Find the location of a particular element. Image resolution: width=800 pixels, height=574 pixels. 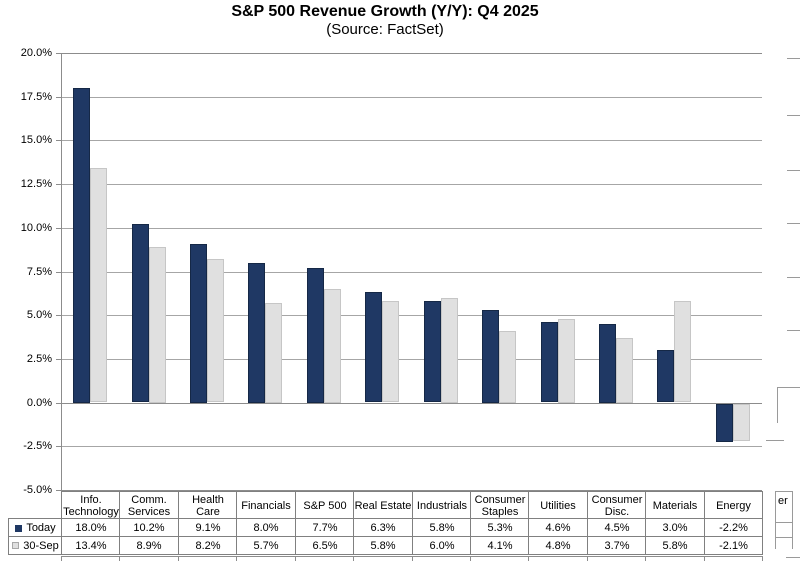

table-value-cell: 4.6% is located at coordinates (557, 527).